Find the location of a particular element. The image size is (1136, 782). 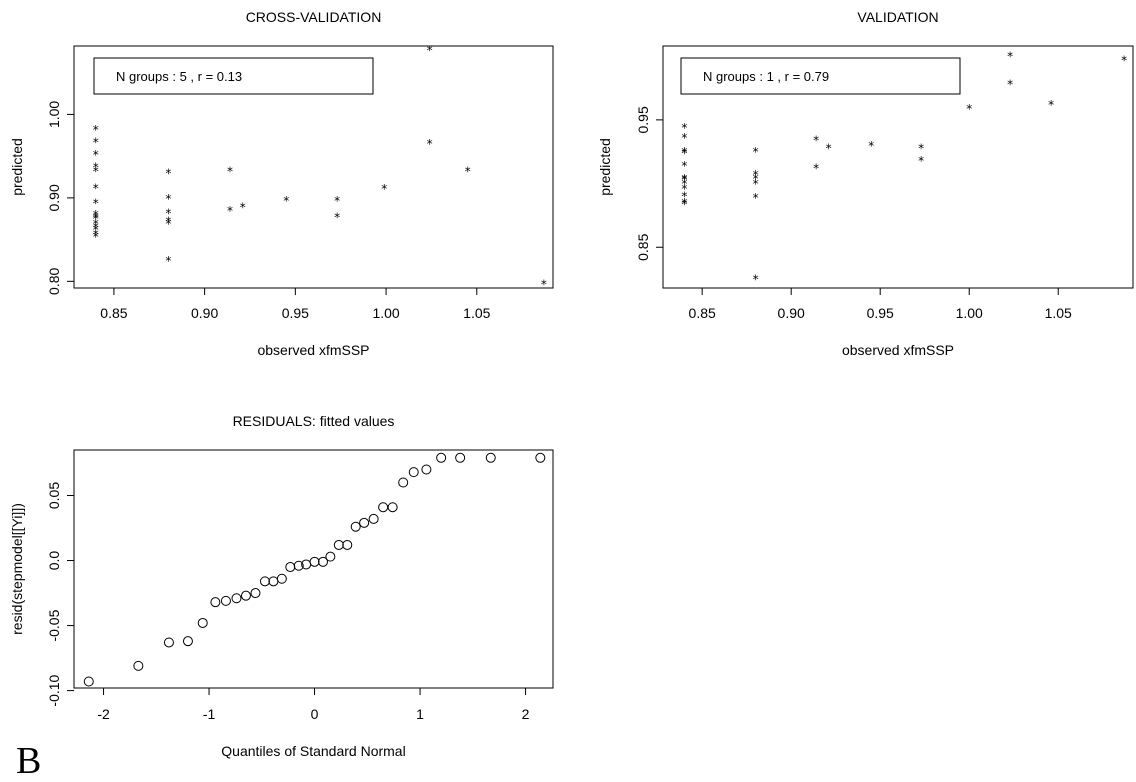

y-tick-label: 0.05 is located at coordinates (54, 495).